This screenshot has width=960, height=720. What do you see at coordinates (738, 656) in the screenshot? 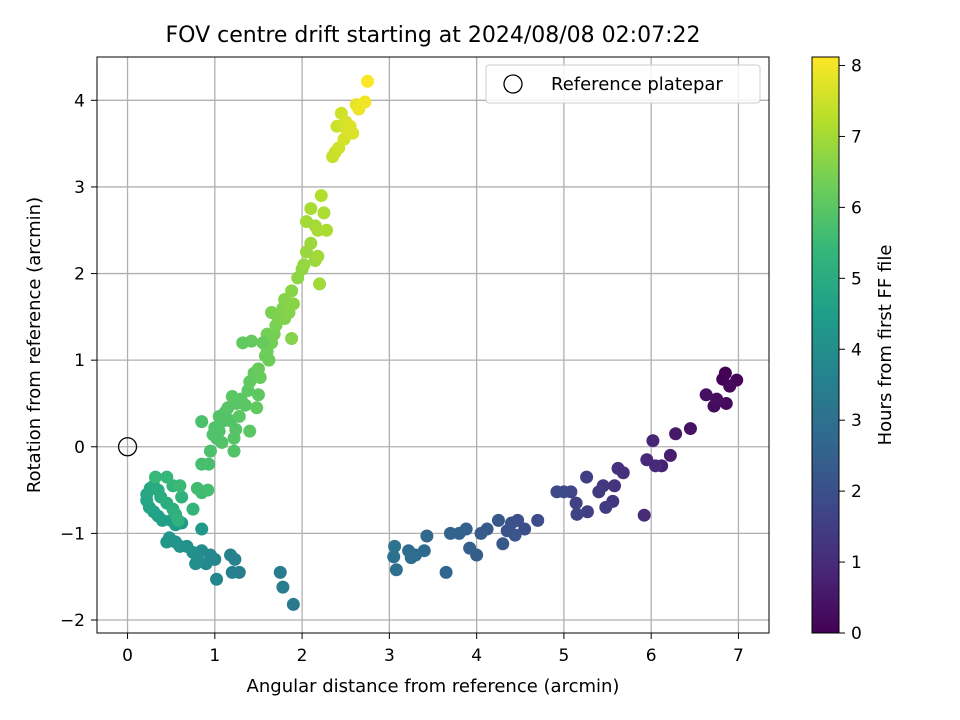
I see `x-tick-label: 7` at bounding box center [738, 656].